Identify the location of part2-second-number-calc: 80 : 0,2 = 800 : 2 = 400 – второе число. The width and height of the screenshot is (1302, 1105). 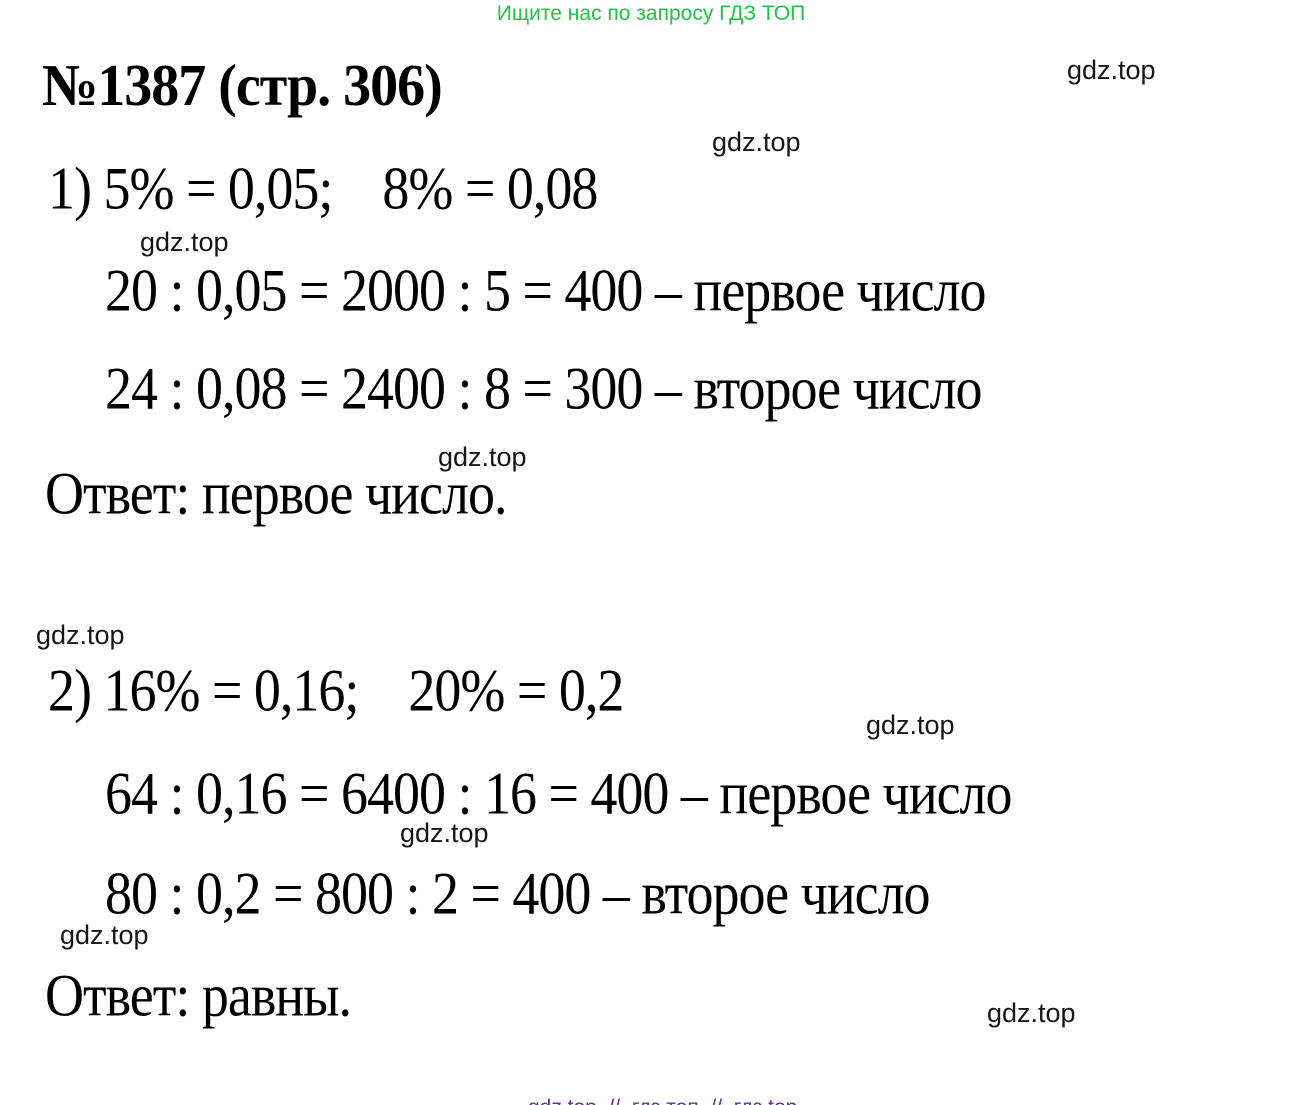
(518, 893).